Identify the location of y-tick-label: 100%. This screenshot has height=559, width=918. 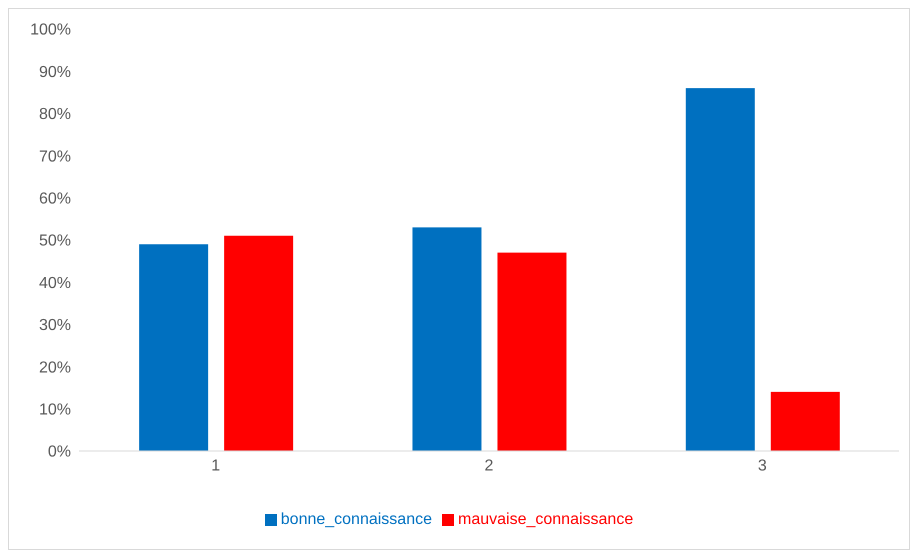
(50, 30).